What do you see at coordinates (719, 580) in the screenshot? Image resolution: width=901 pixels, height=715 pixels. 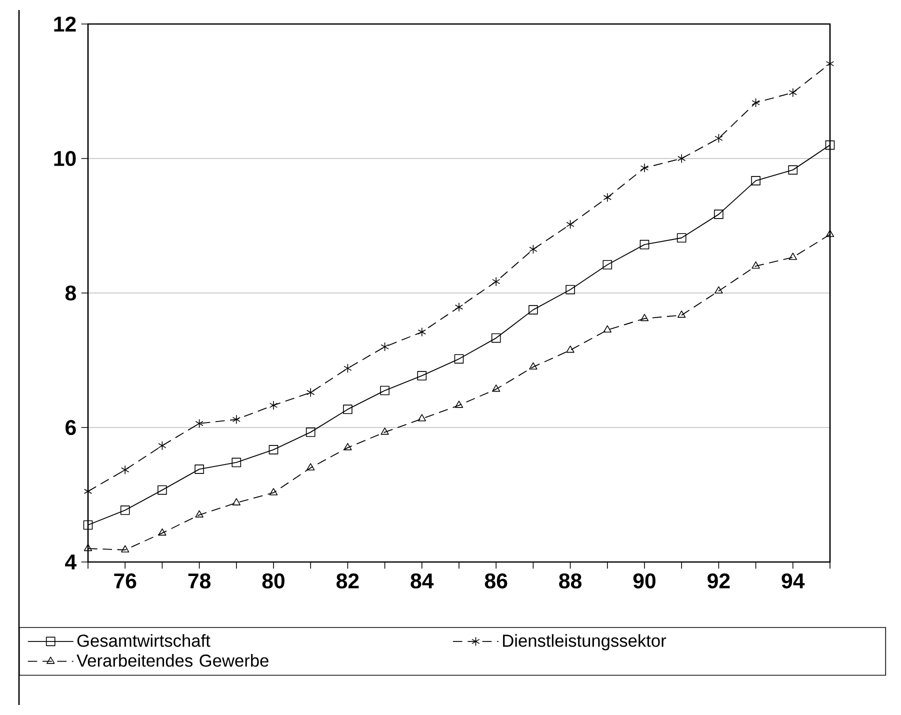 I see `x-tick-label: 92` at bounding box center [719, 580].